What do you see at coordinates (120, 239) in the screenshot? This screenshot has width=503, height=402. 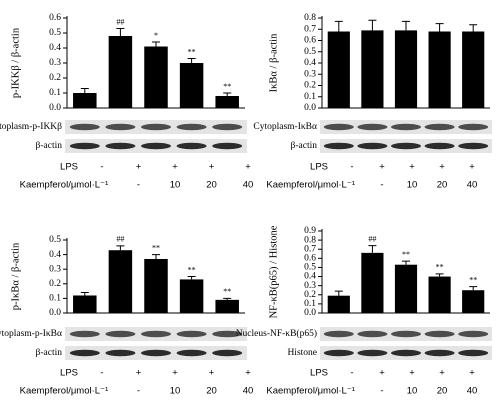 I see `significance-label: ##` at bounding box center [120, 239].